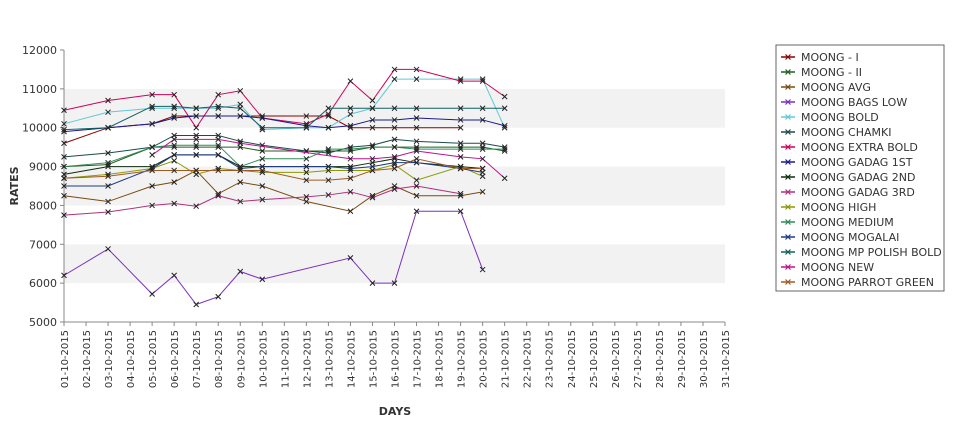 This screenshot has width=975, height=433. I want to click on y-tick-label: 12000, so click(39, 50).